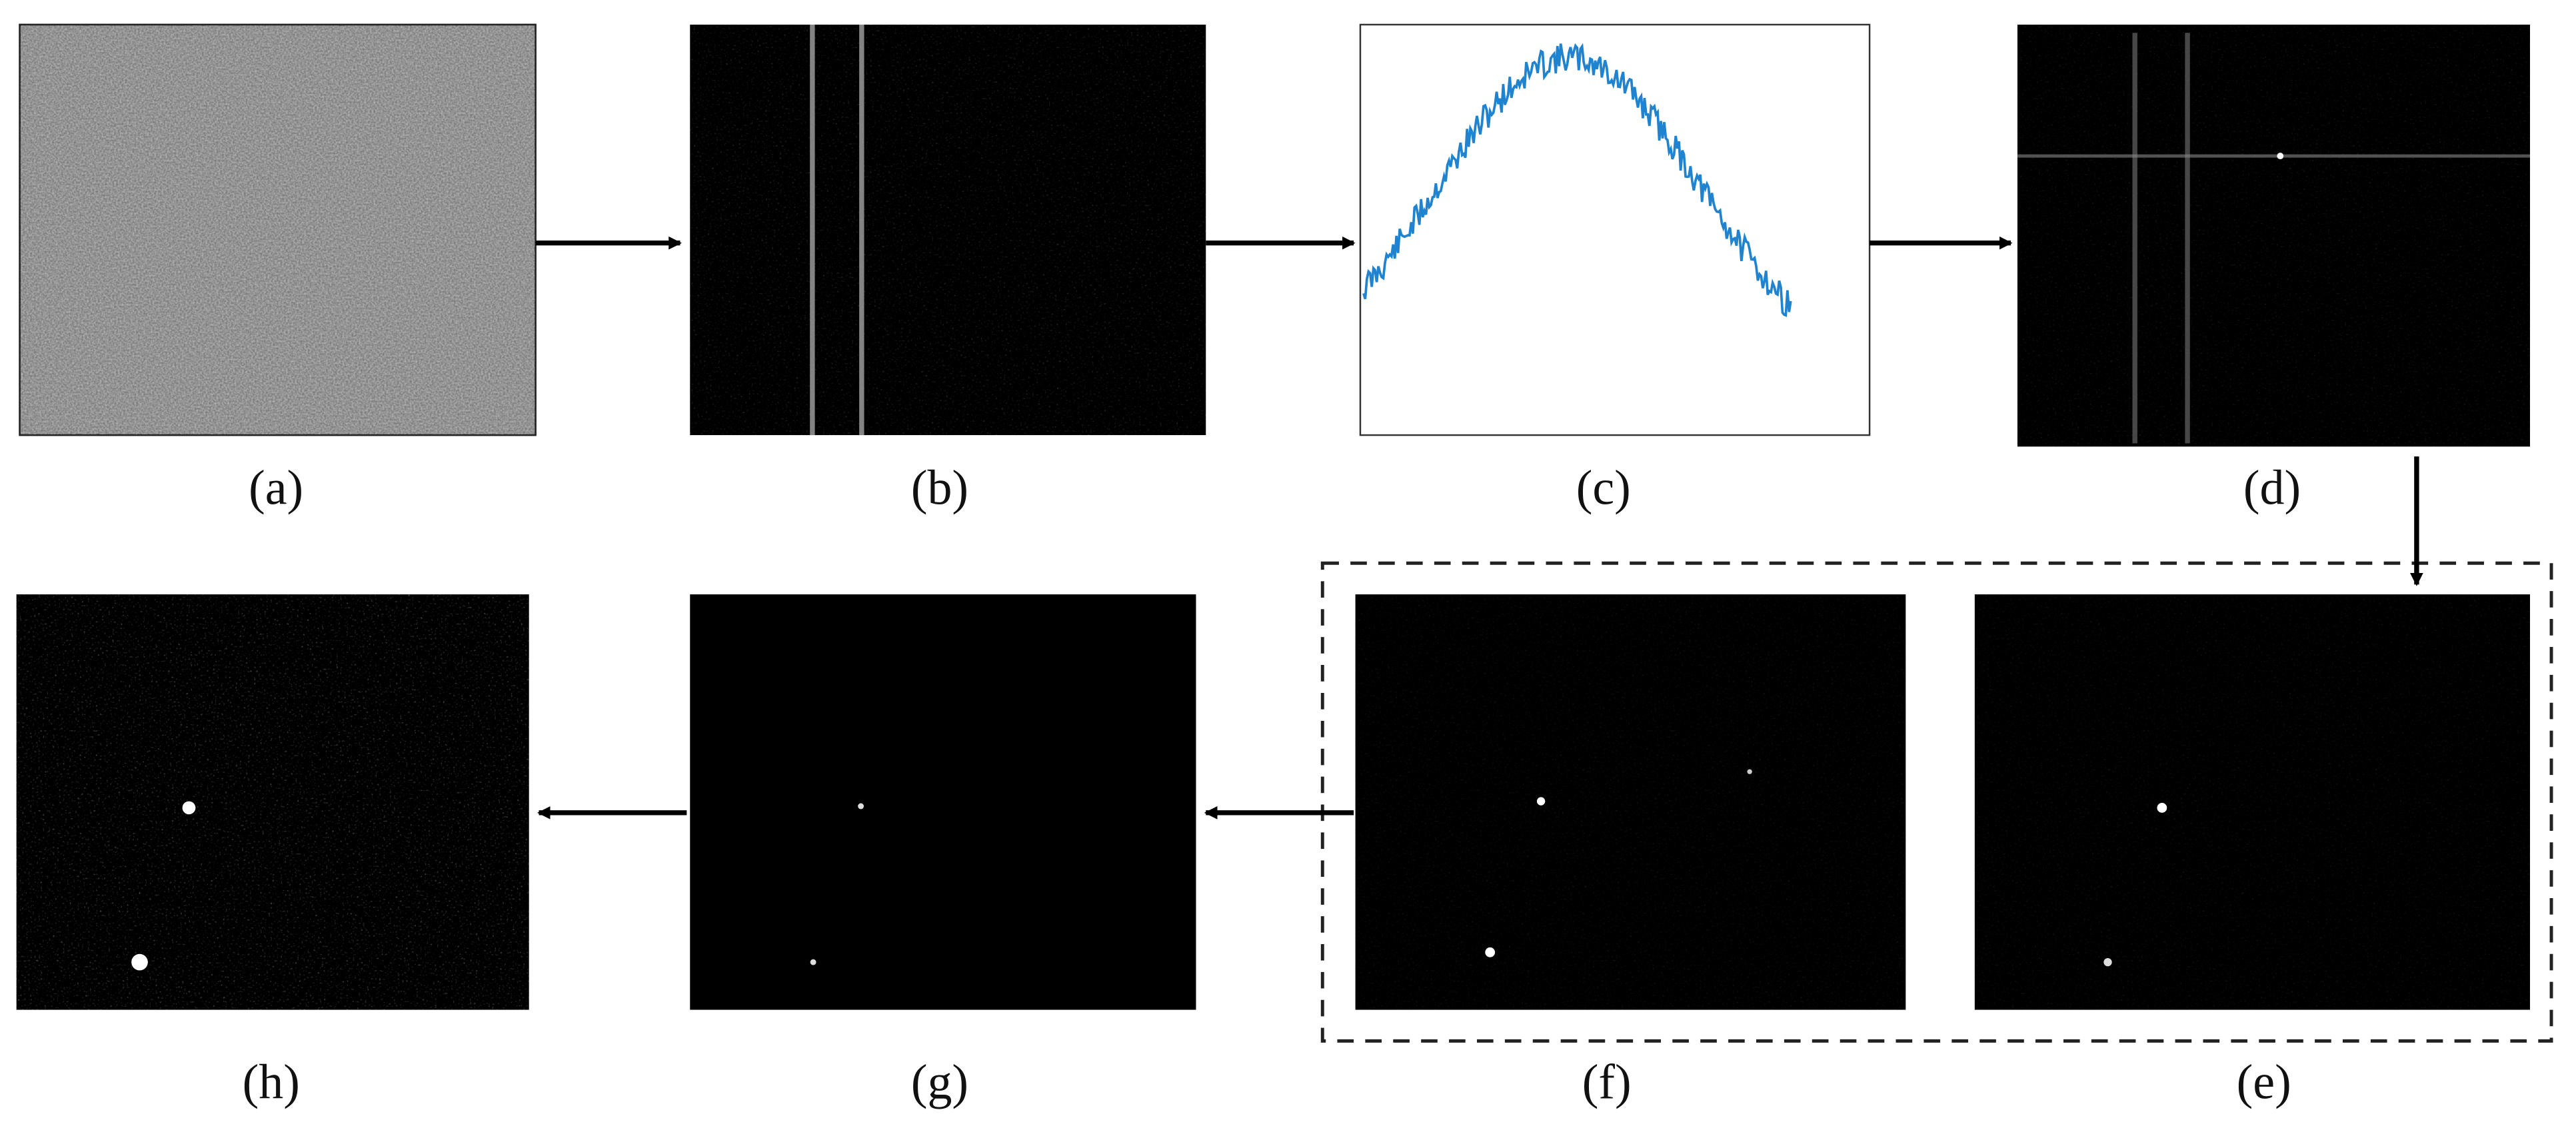  I want to click on panel-label: (c), so click(1604, 487).